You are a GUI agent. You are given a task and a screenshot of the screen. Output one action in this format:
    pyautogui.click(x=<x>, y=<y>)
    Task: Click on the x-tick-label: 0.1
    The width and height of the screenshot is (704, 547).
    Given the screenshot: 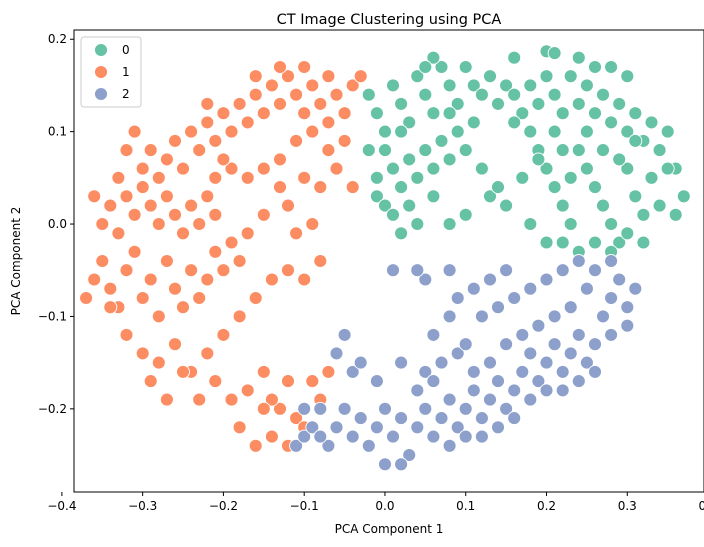 What is the action you would take?
    pyautogui.click(x=465, y=506)
    